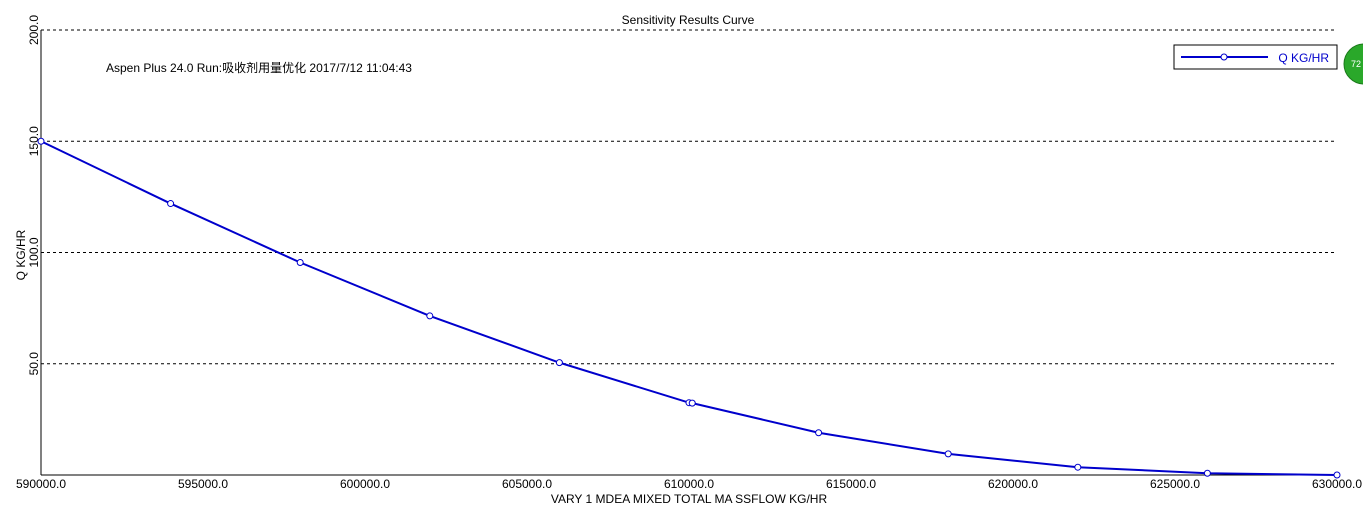  What do you see at coordinates (1224, 57) in the screenshot?
I see `legend-marker` at bounding box center [1224, 57].